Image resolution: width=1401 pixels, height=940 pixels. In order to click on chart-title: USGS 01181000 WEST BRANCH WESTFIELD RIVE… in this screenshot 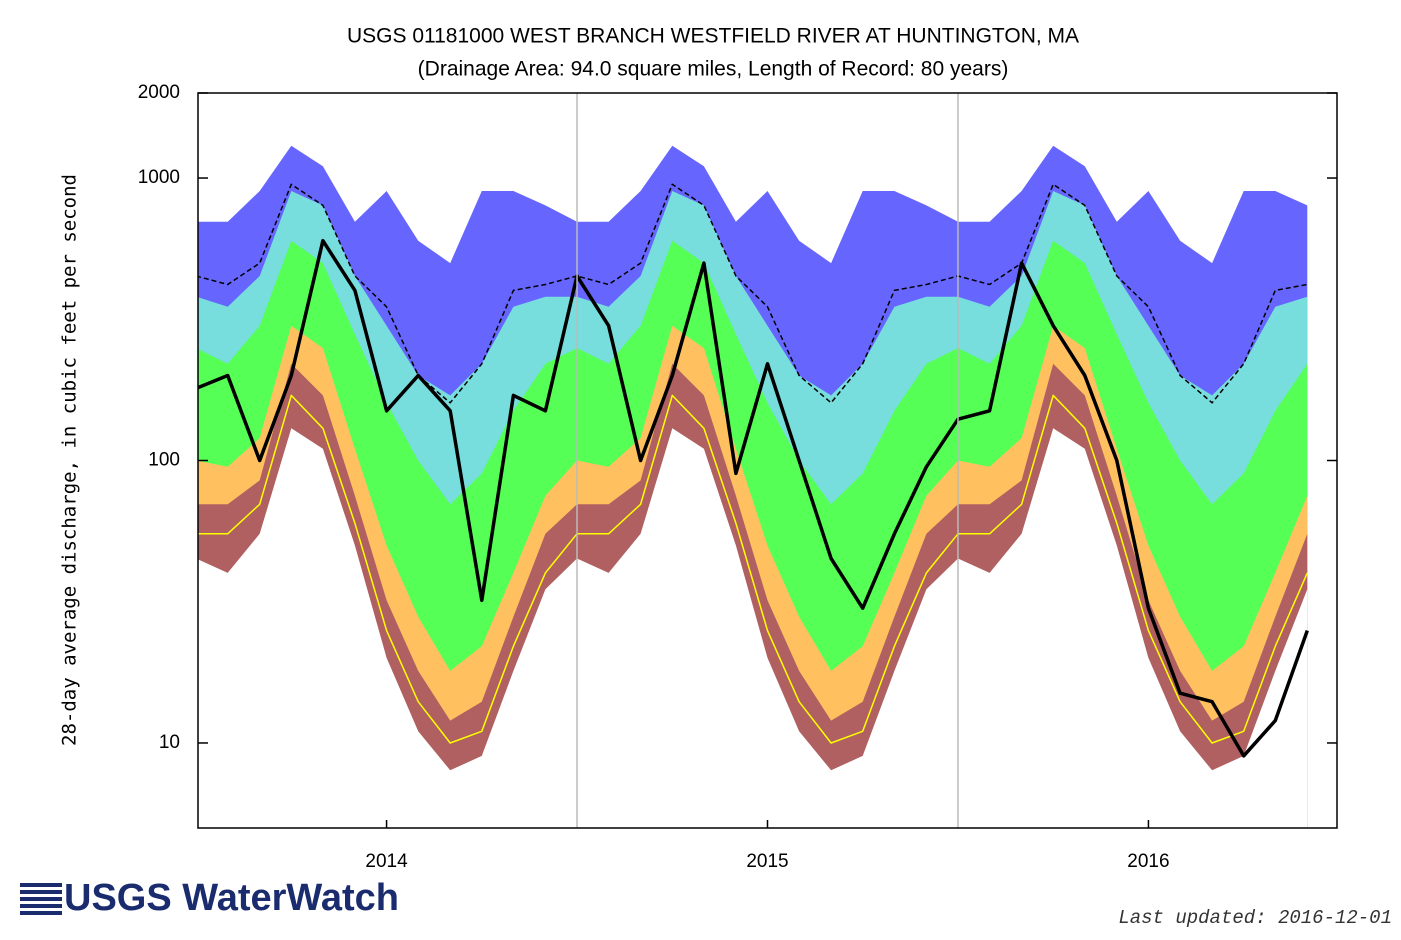, I will do `click(713, 36)`.